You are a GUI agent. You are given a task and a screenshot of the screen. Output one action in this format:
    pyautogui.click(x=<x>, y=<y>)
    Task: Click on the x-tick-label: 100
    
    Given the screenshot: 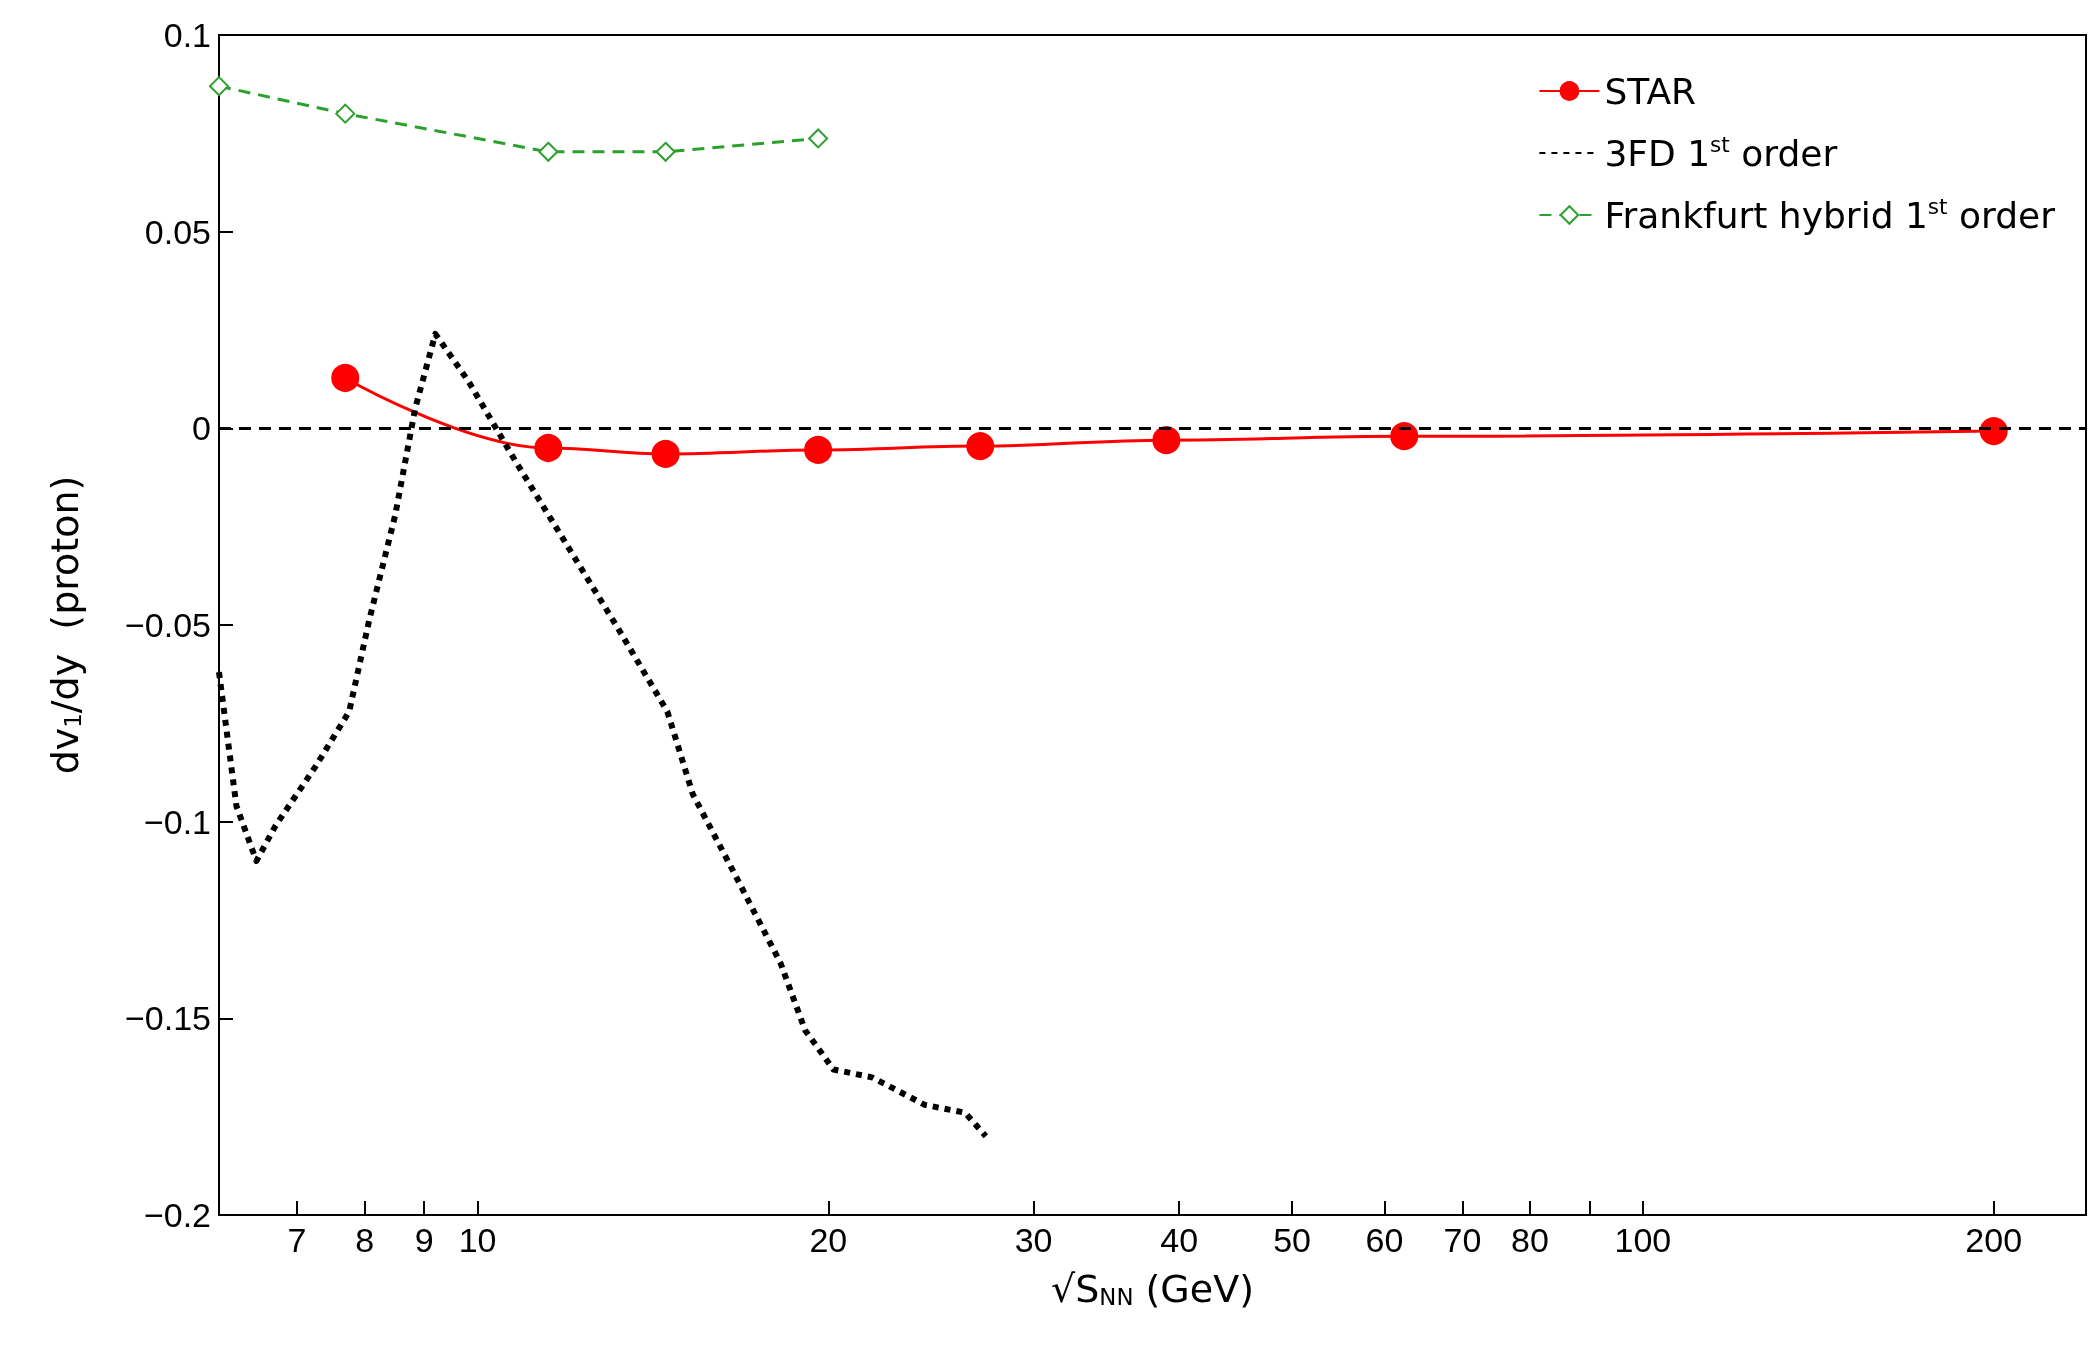 What is the action you would take?
    pyautogui.click(x=1643, y=1240)
    